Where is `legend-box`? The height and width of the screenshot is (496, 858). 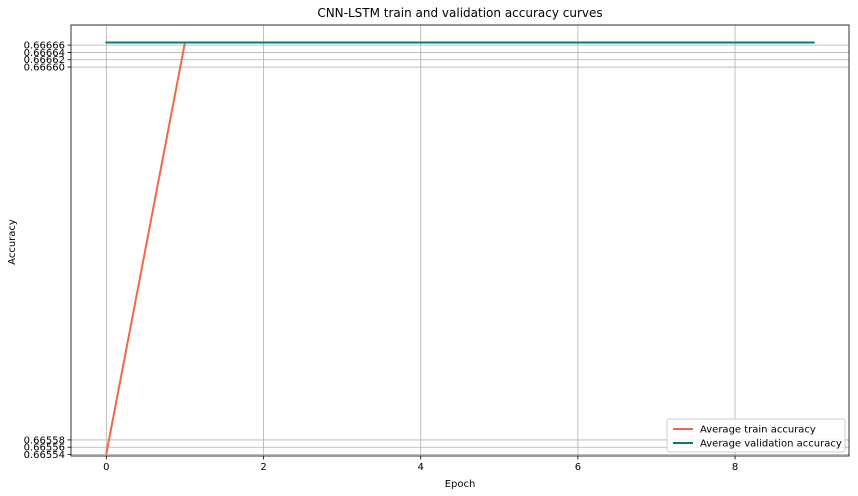
legend-box is located at coordinates (756, 435).